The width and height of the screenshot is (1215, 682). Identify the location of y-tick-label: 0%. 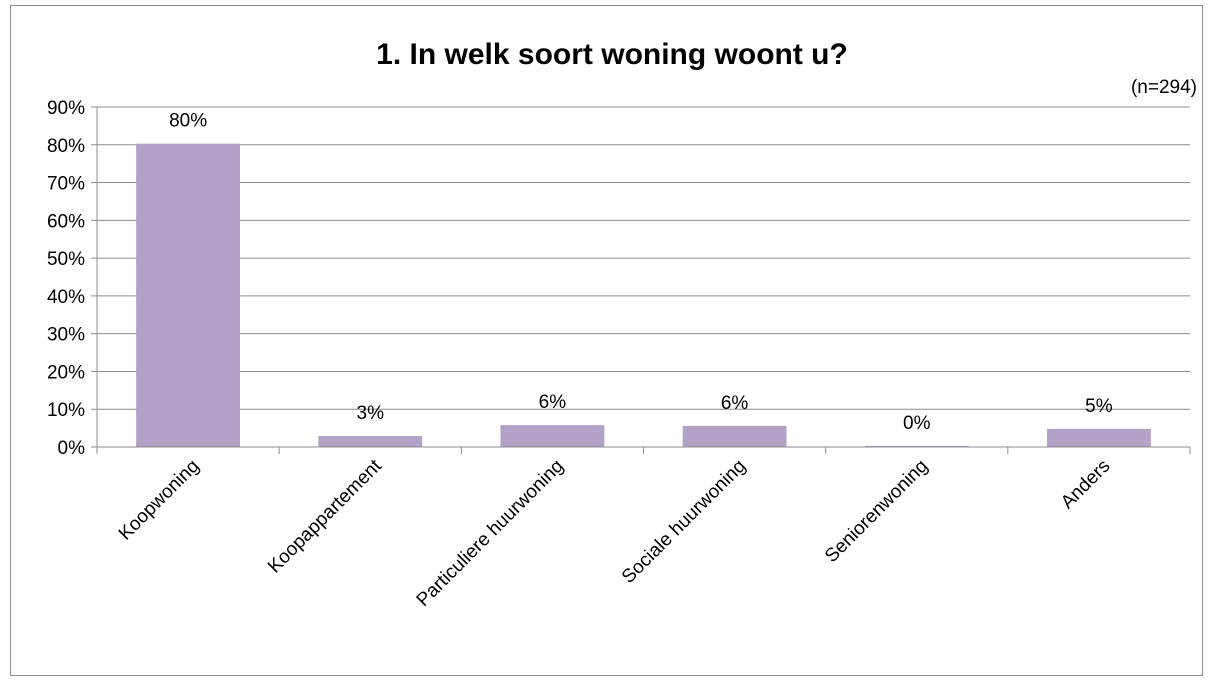
(72, 448).